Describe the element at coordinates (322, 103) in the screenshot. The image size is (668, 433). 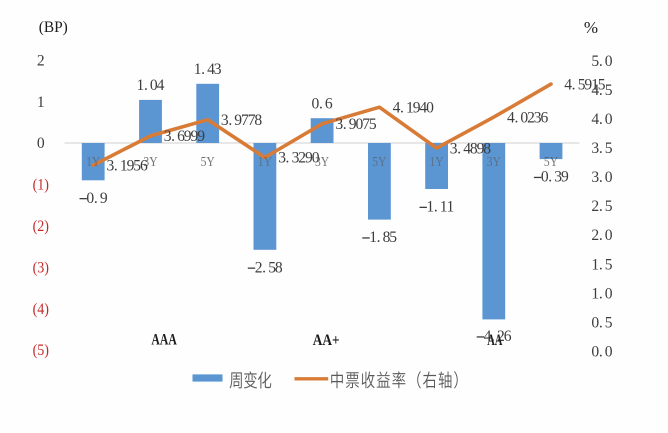
I see `svg-text:0.6: 0. 6` at that location.